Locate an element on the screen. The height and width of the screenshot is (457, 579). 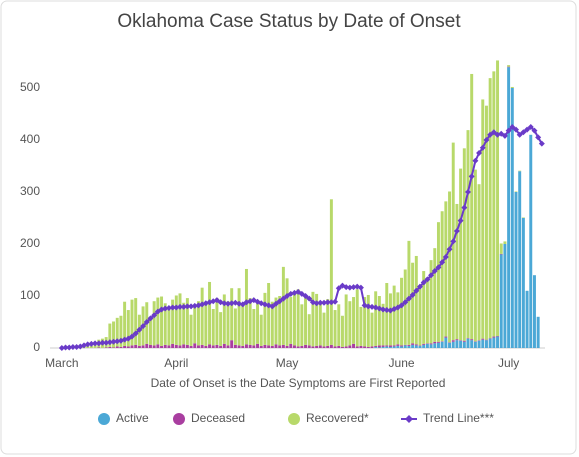
legend-item: Deceased is located at coordinates (209, 418).